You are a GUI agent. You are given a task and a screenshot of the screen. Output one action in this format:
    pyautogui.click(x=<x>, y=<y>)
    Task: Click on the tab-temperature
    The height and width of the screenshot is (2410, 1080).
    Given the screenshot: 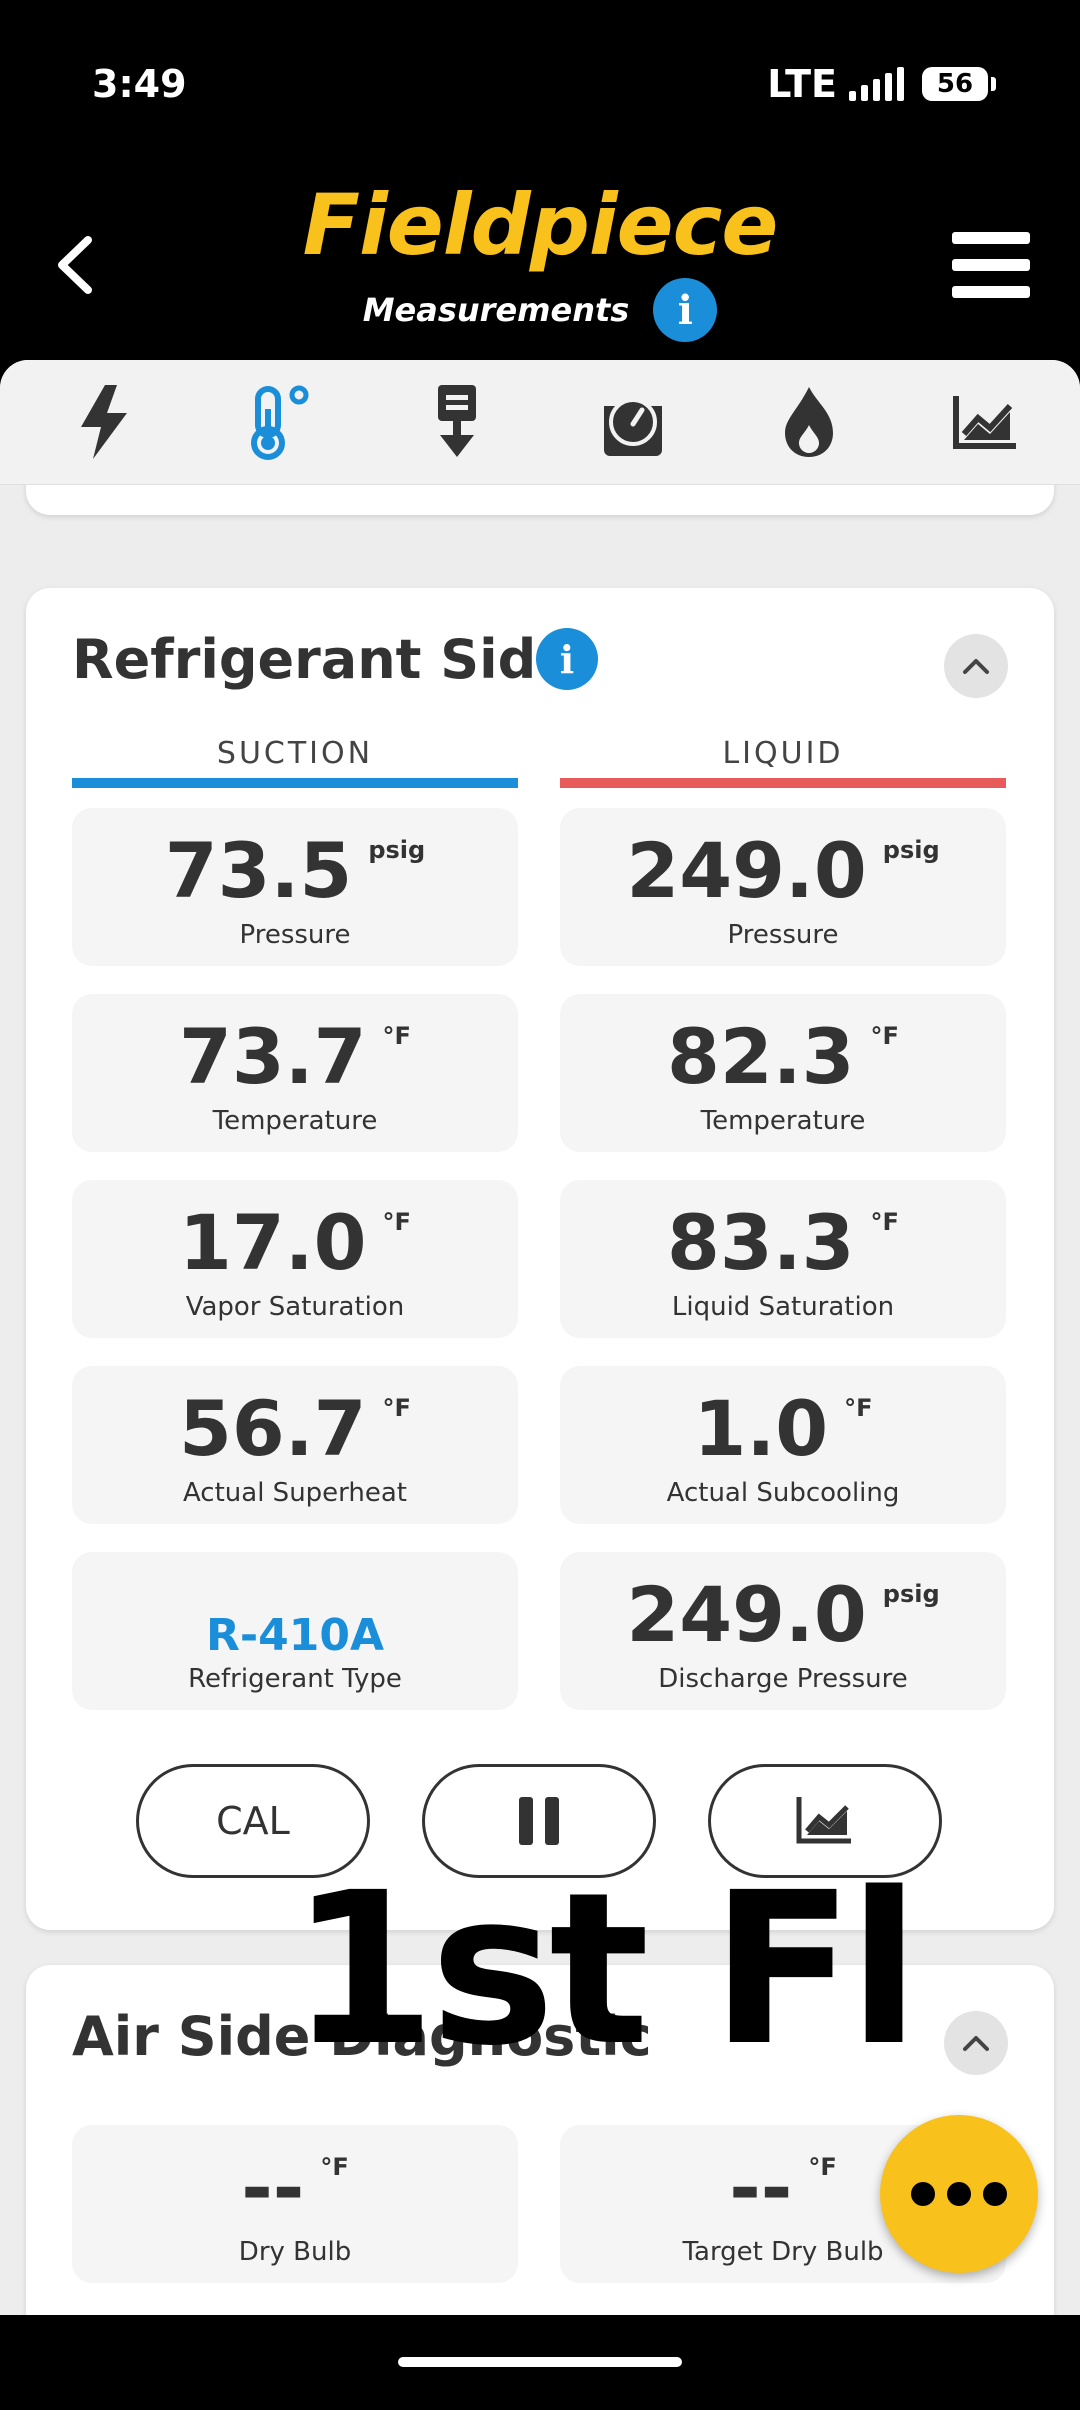 What is the action you would take?
    pyautogui.click(x=281, y=422)
    